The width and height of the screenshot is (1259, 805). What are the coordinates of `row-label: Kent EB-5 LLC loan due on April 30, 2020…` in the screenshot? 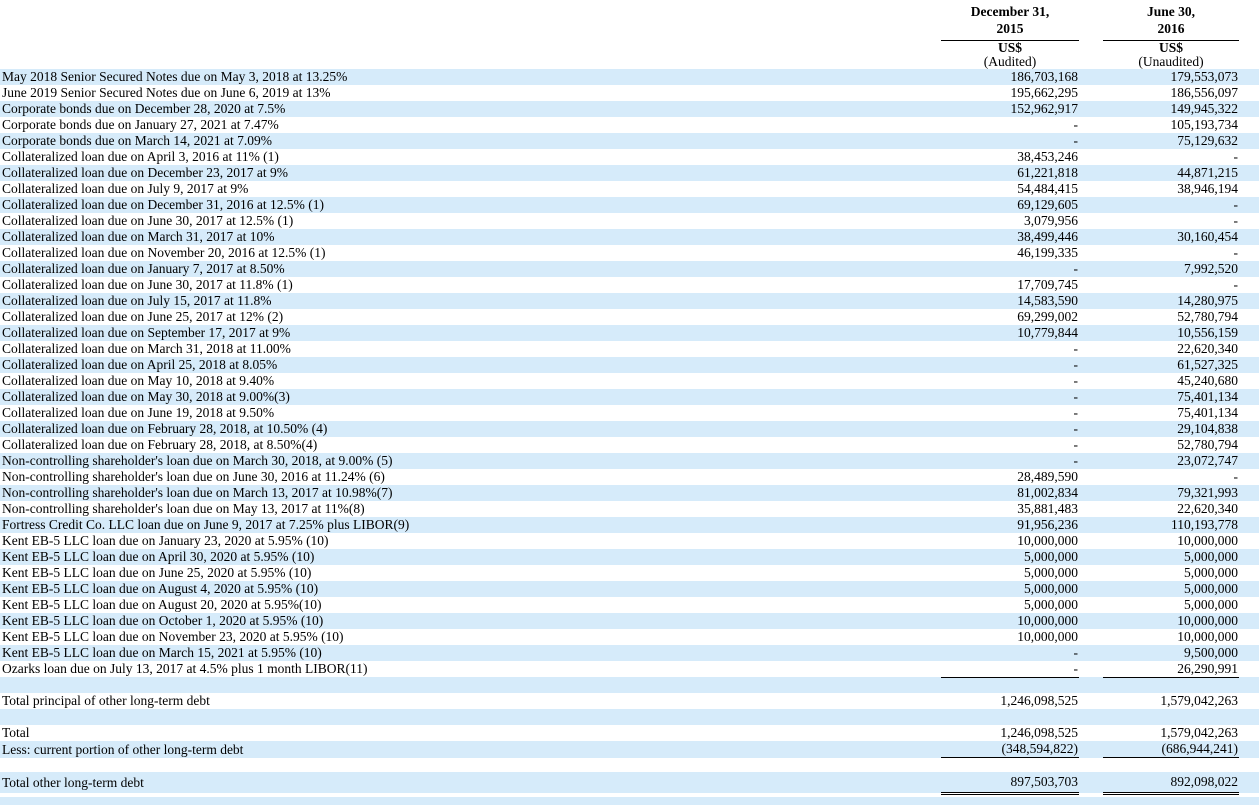 It's located at (470, 556).